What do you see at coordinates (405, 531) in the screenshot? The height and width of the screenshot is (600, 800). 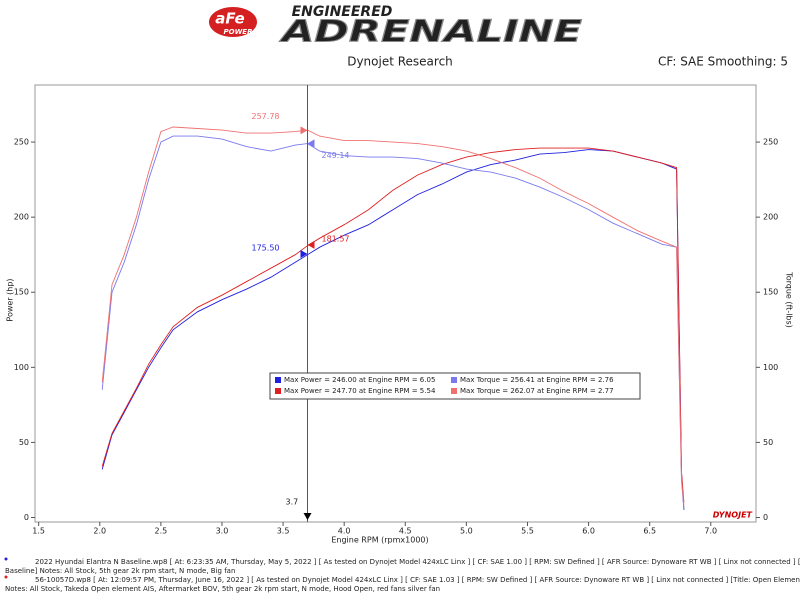 I see `x-tick-label: 4.5` at bounding box center [405, 531].